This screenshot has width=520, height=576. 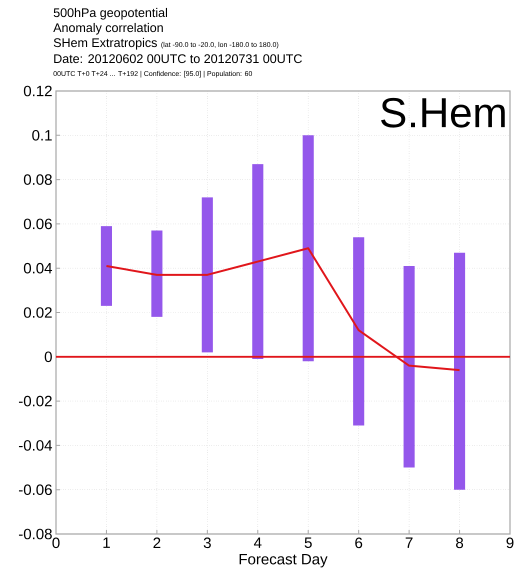 I want to click on x-tick-label: 2, so click(x=156, y=543).